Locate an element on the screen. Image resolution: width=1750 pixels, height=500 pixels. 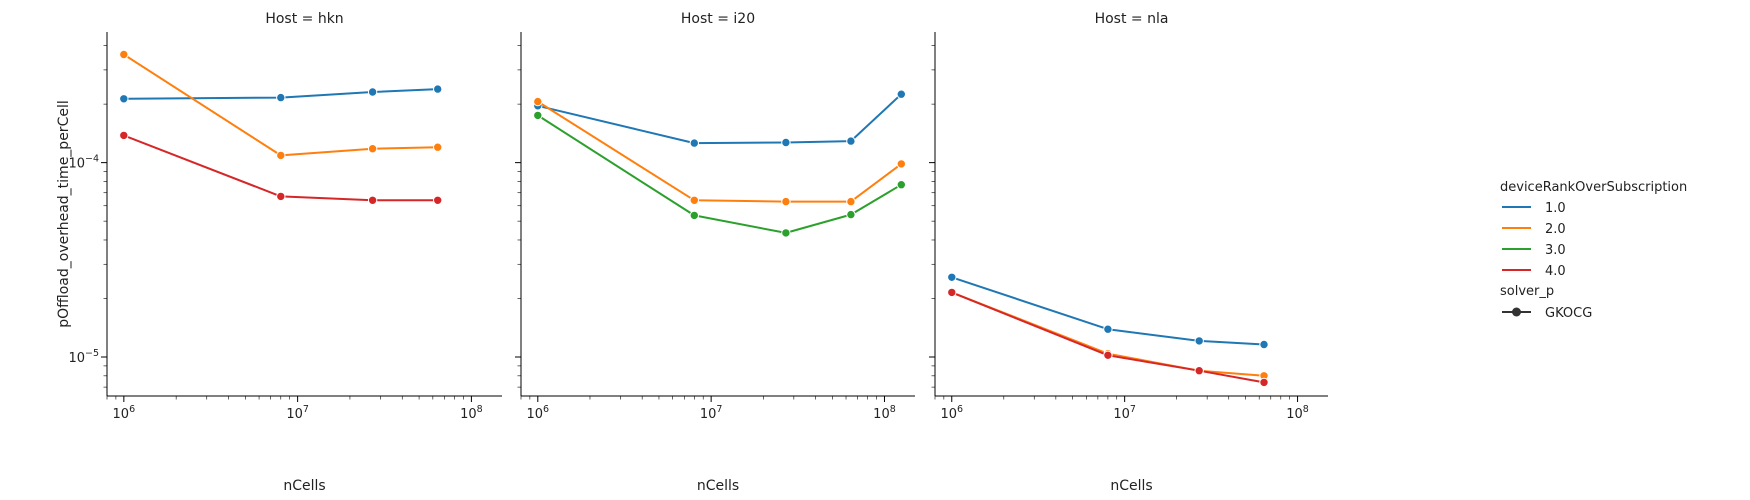
legend-label: 3.0 is located at coordinates (1555, 250).